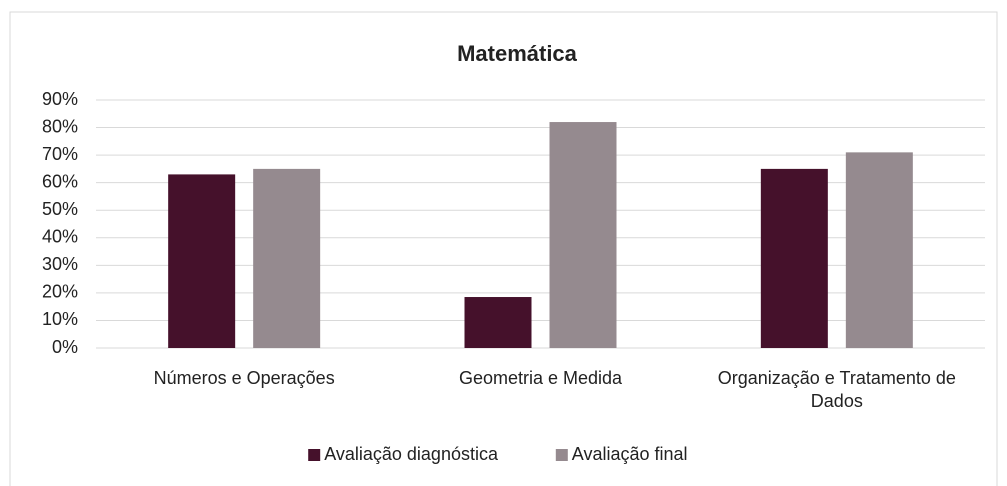  What do you see at coordinates (60, 264) in the screenshot?
I see `y-tick-label: 30%` at bounding box center [60, 264].